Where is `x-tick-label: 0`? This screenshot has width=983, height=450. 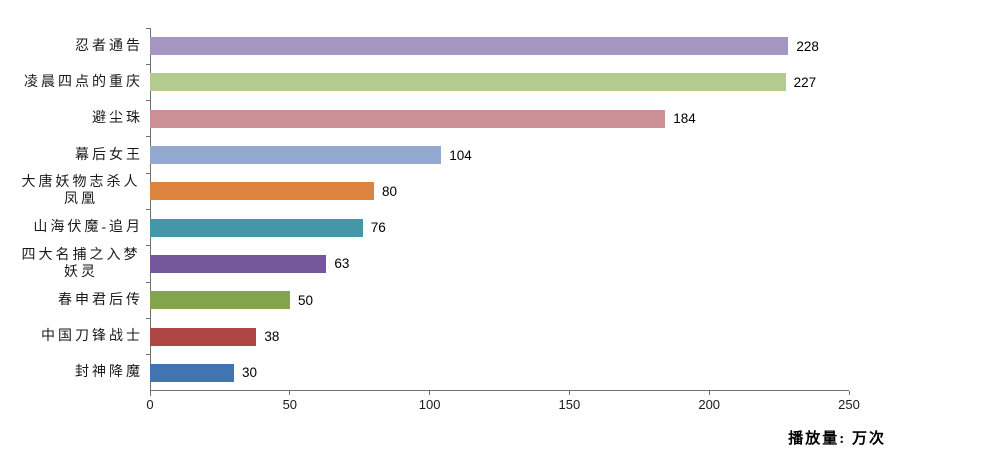
x-tick-label: 0 is located at coordinates (150, 404).